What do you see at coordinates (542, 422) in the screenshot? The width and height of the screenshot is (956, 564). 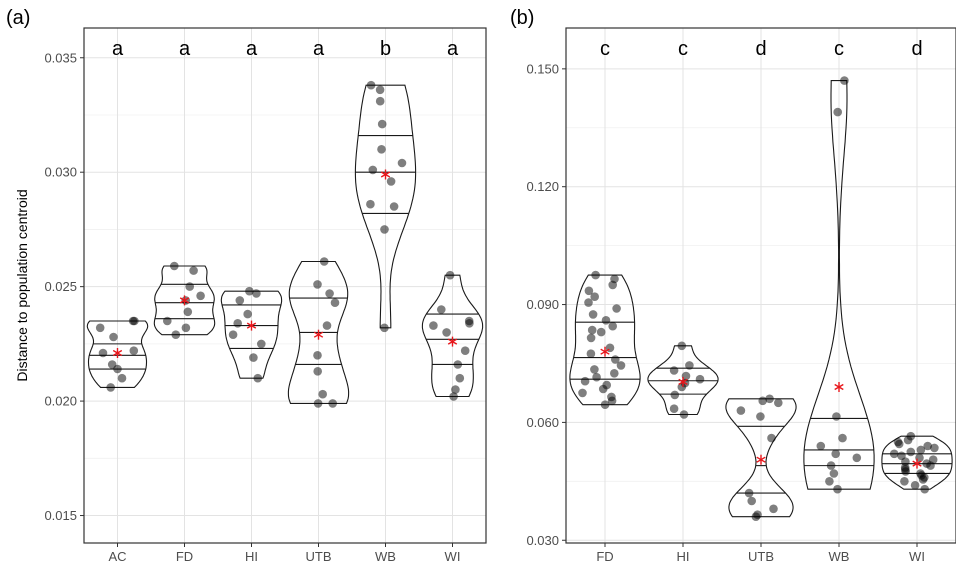 I see `y-tick-label: 0.060` at bounding box center [542, 422].